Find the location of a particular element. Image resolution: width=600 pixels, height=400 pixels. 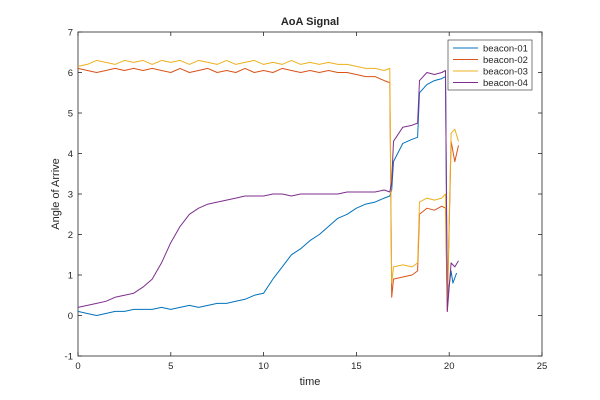

y-tick-label: 4 is located at coordinates (70, 154).